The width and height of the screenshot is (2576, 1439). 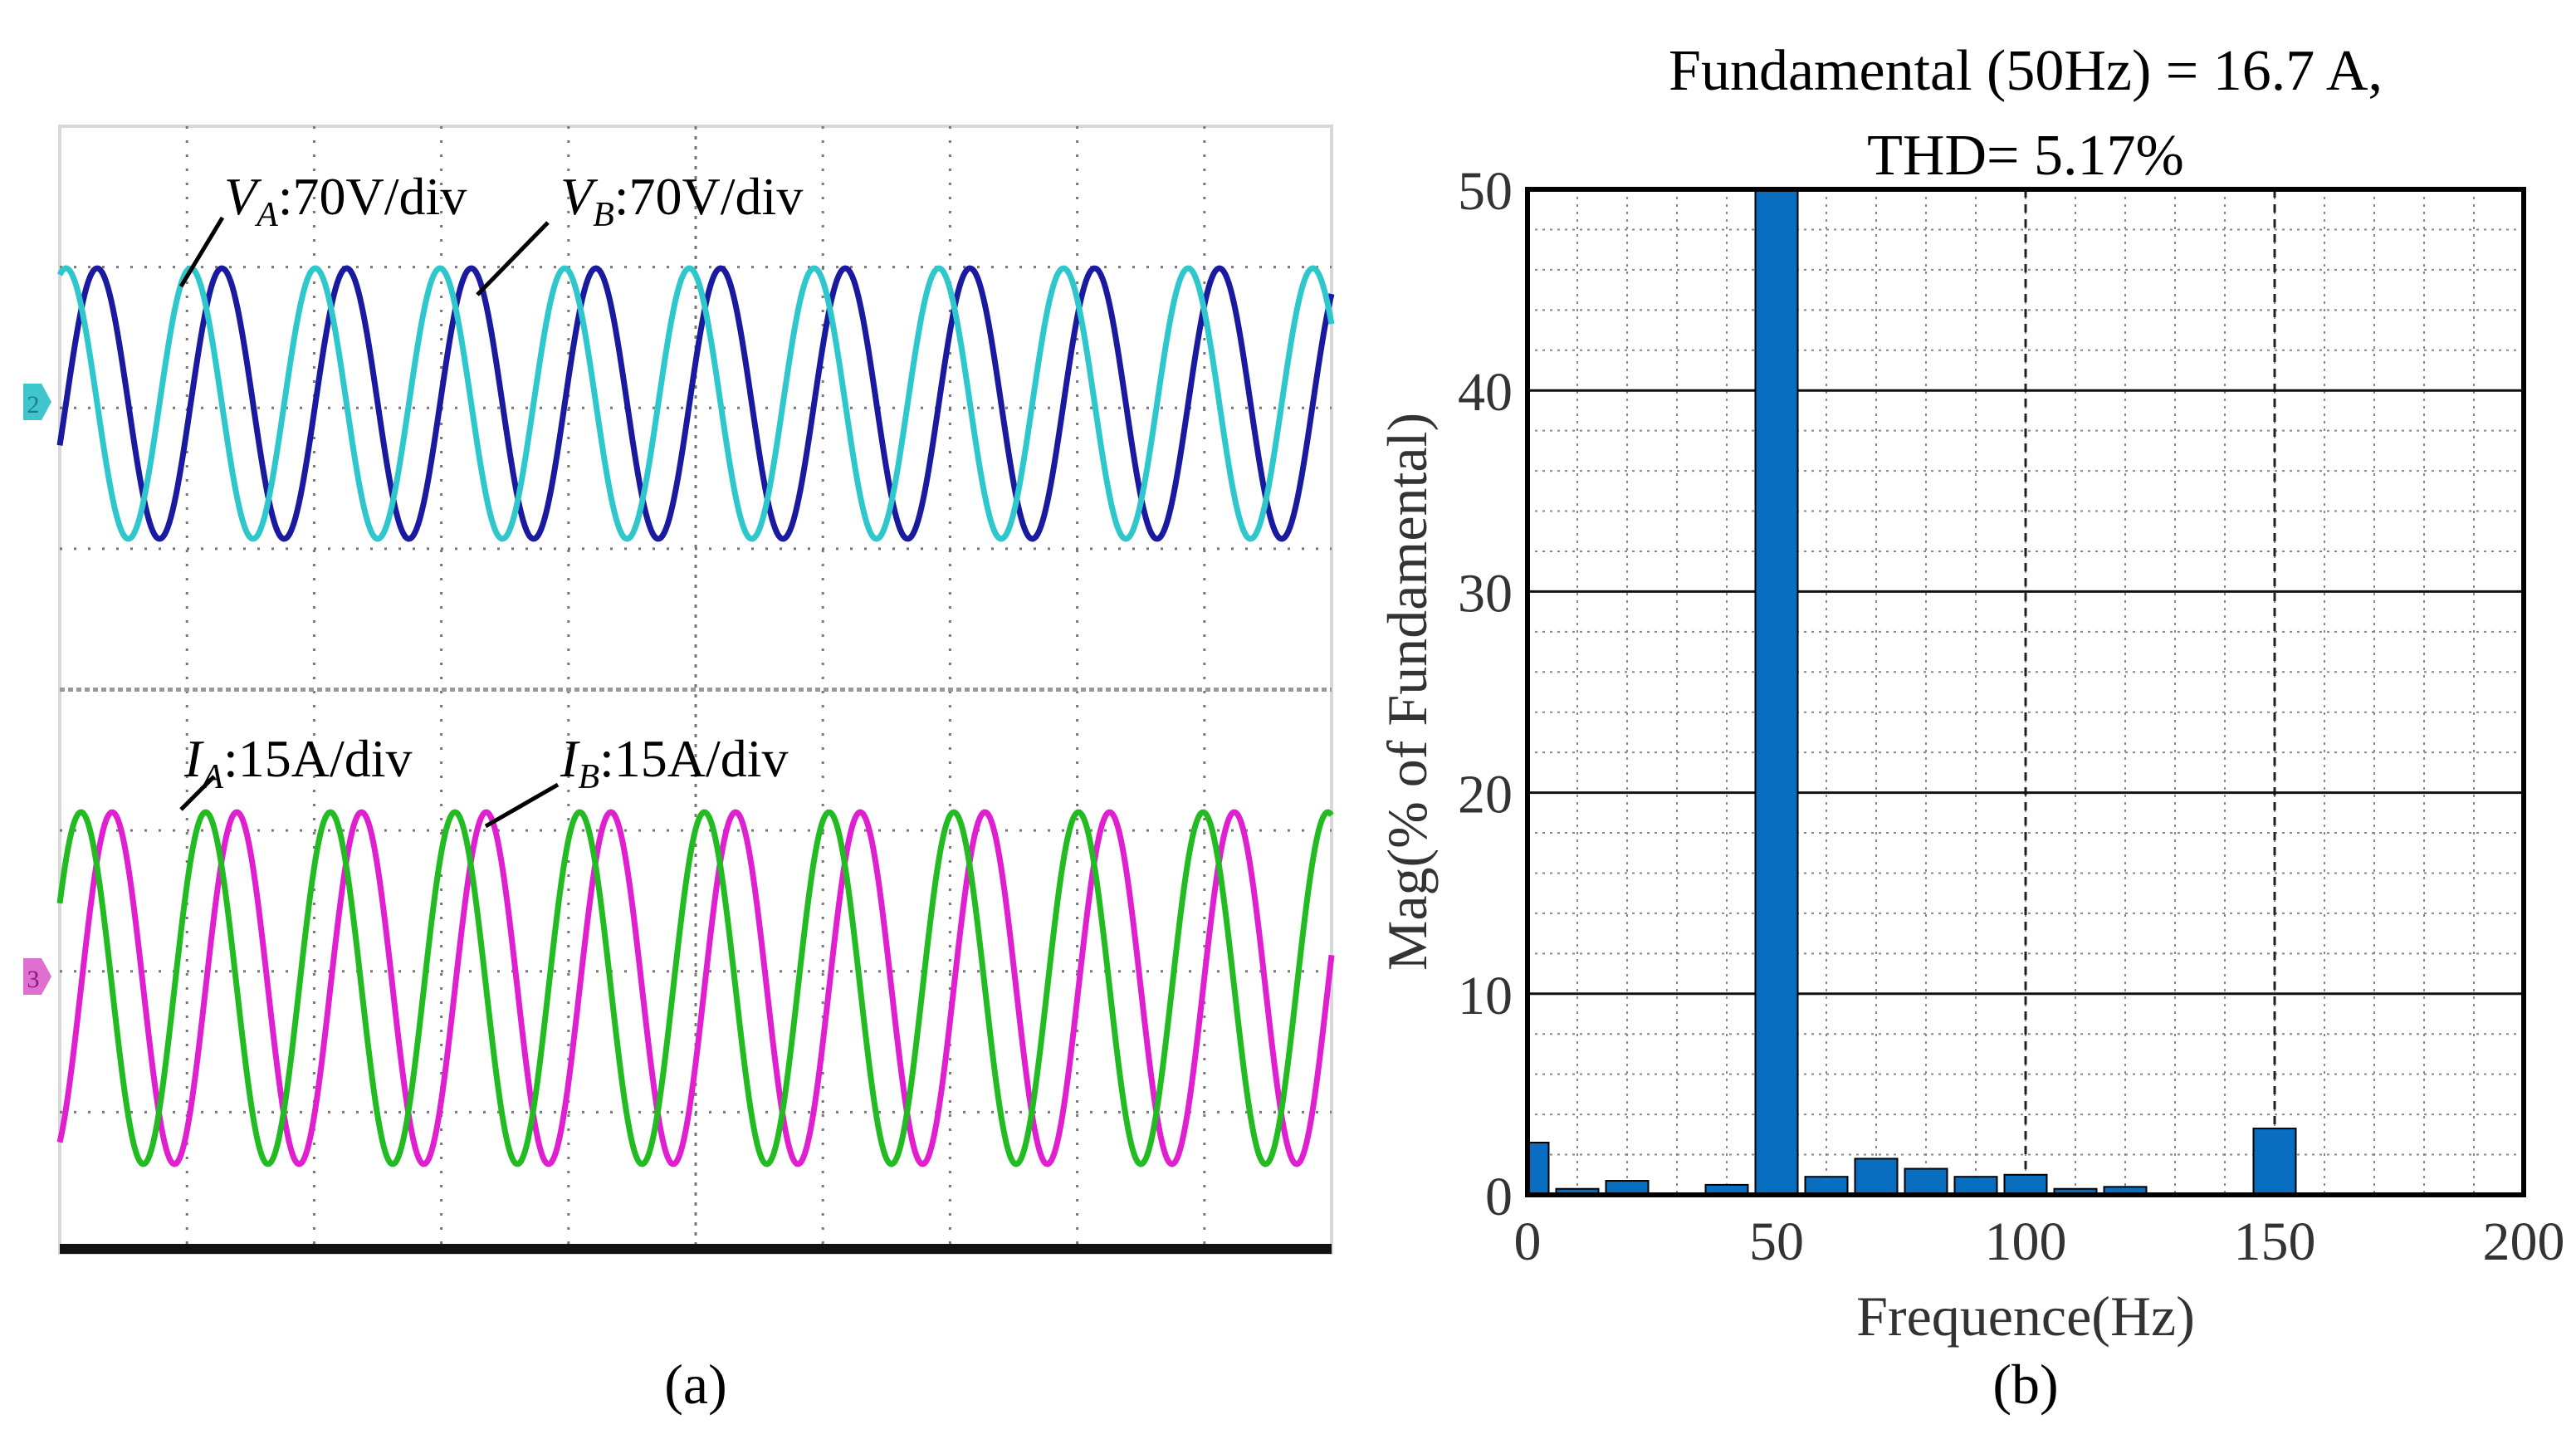 I want to click on channel-2-label: 2, so click(x=33, y=404).